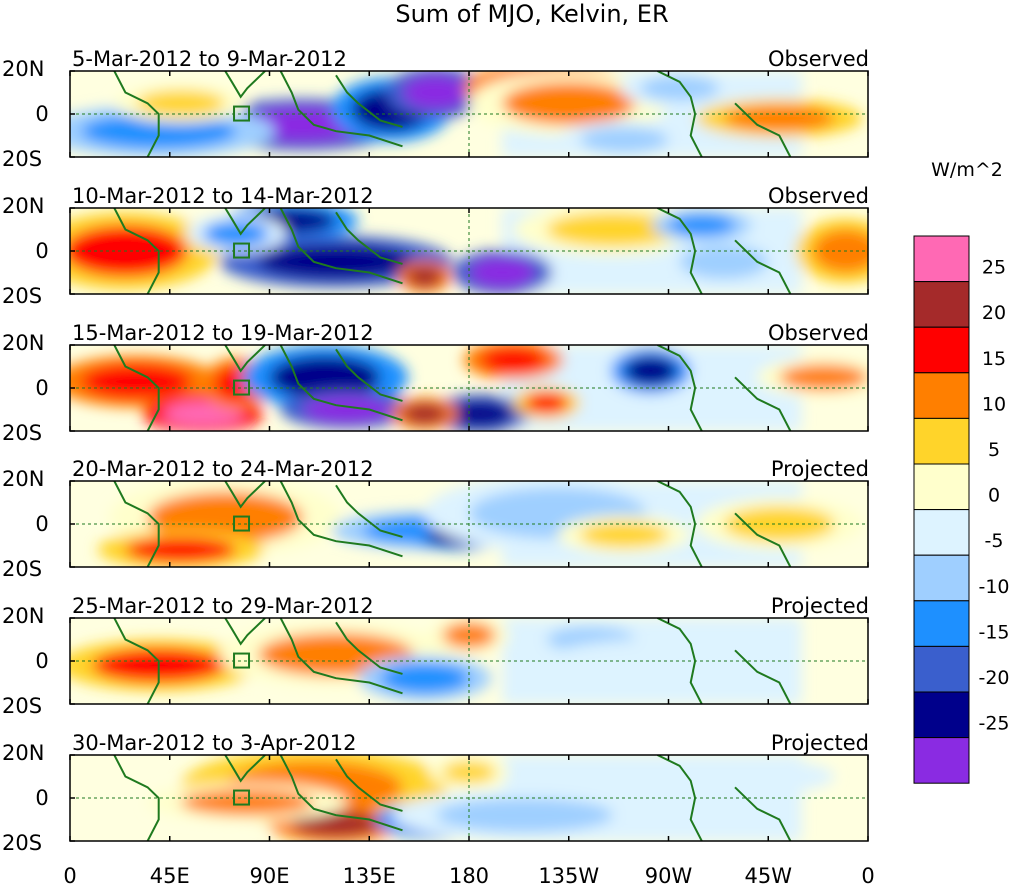 Image resolution: width=1021 pixels, height=889 pixels. Describe the element at coordinates (820, 606) in the screenshot. I see `panel-type-label: Projected` at that location.